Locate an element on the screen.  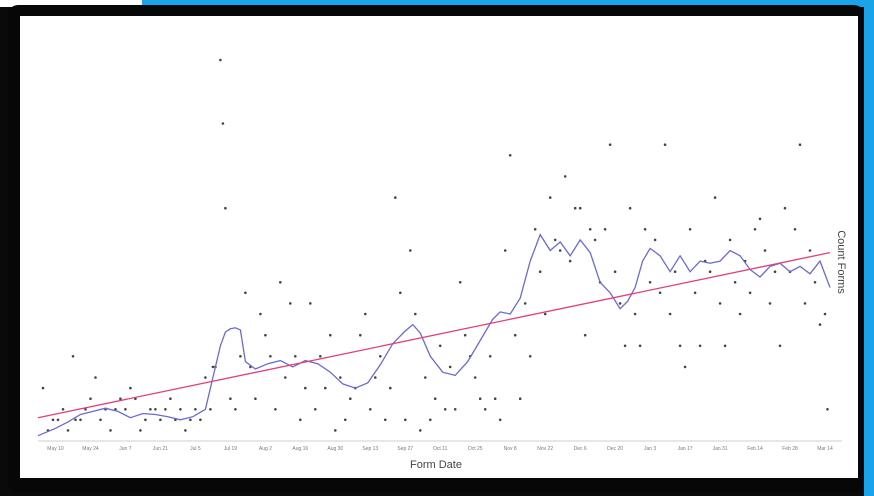
x-tick-label-5: Jul 19 is located at coordinates (231, 449).